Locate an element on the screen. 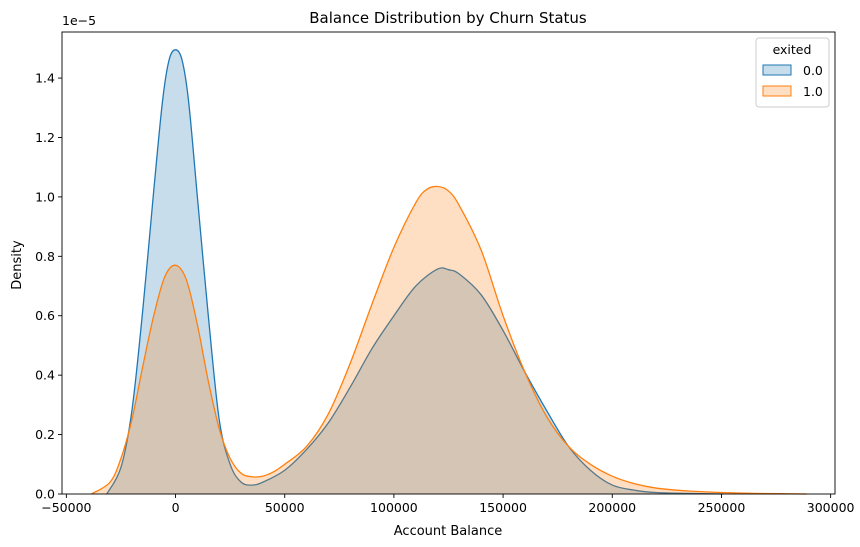 This screenshot has height=547, width=860. legend: exited 0.0 1.0 is located at coordinates (792, 72).